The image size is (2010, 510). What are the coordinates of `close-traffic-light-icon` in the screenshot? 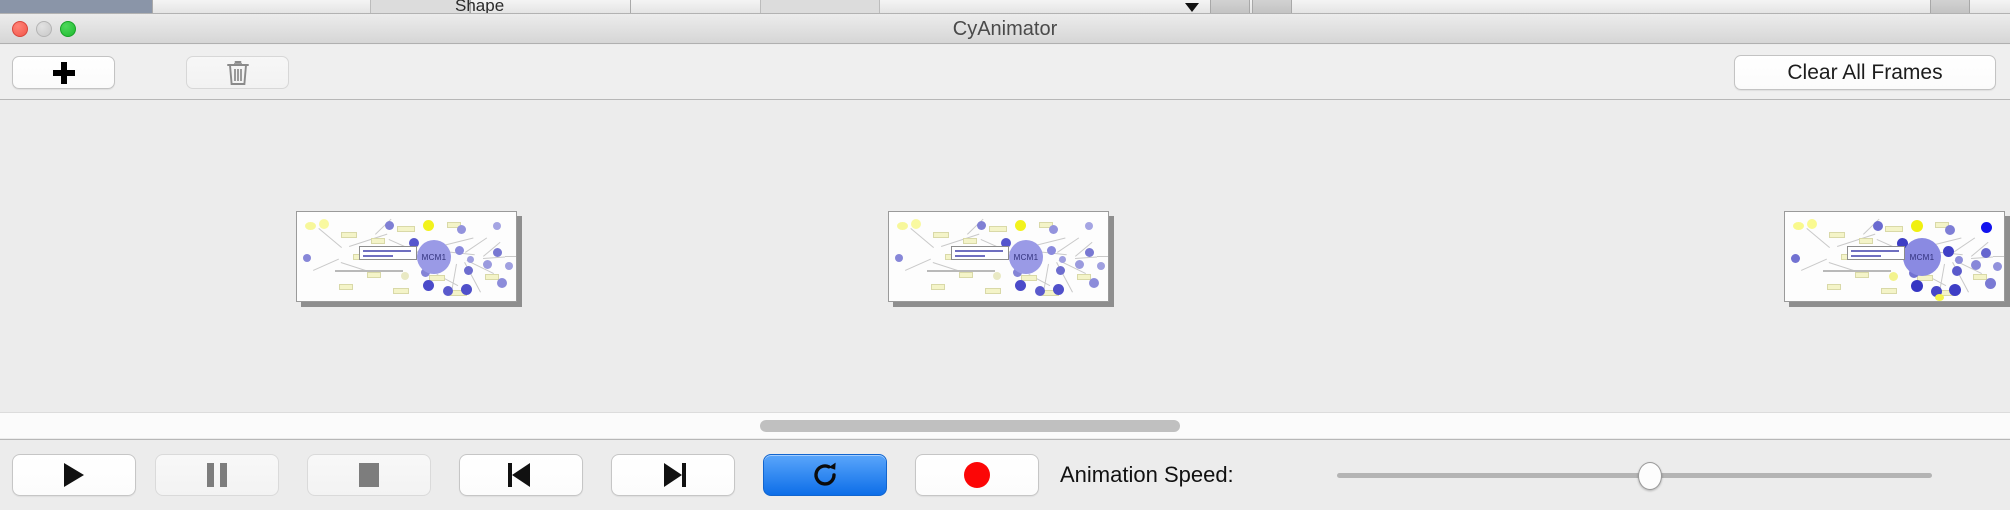 It's located at (20, 29).